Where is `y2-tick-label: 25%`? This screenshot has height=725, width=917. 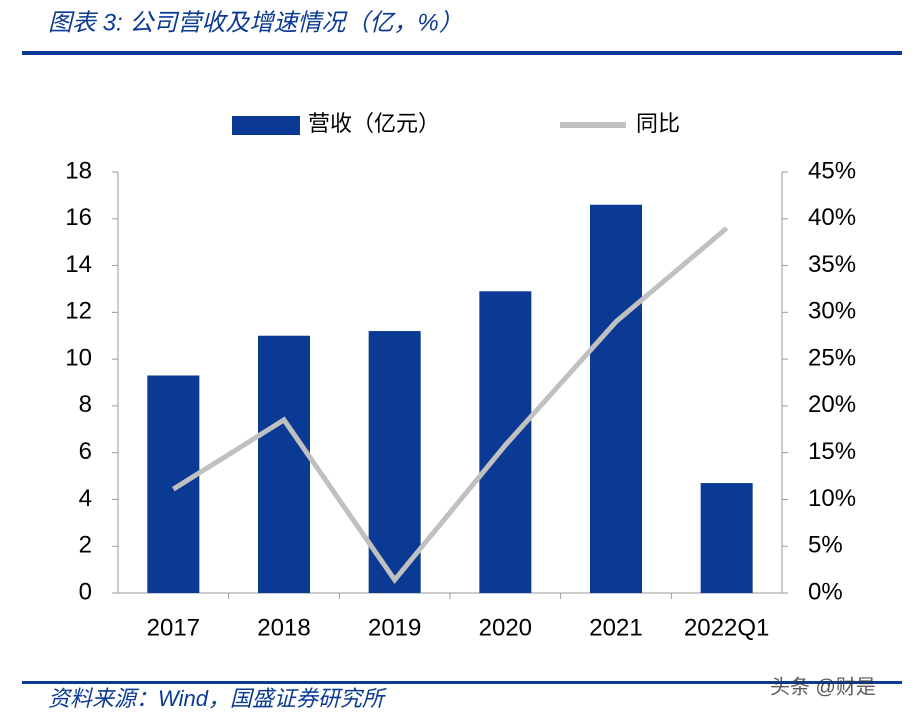 y2-tick-label: 25% is located at coordinates (832, 357).